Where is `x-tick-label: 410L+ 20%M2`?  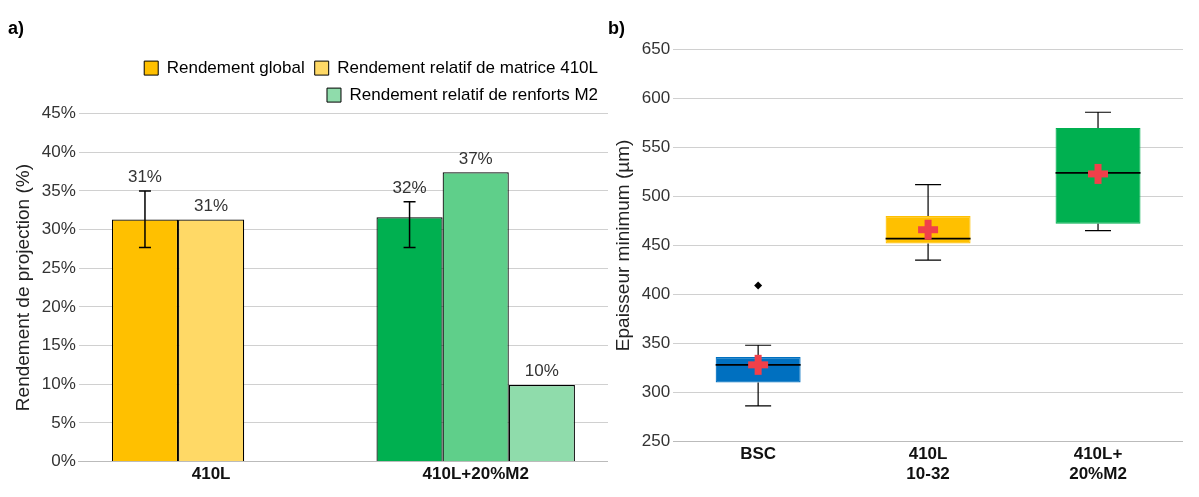
x-tick-label: 410L+ 20%M2 is located at coordinates (1098, 464).